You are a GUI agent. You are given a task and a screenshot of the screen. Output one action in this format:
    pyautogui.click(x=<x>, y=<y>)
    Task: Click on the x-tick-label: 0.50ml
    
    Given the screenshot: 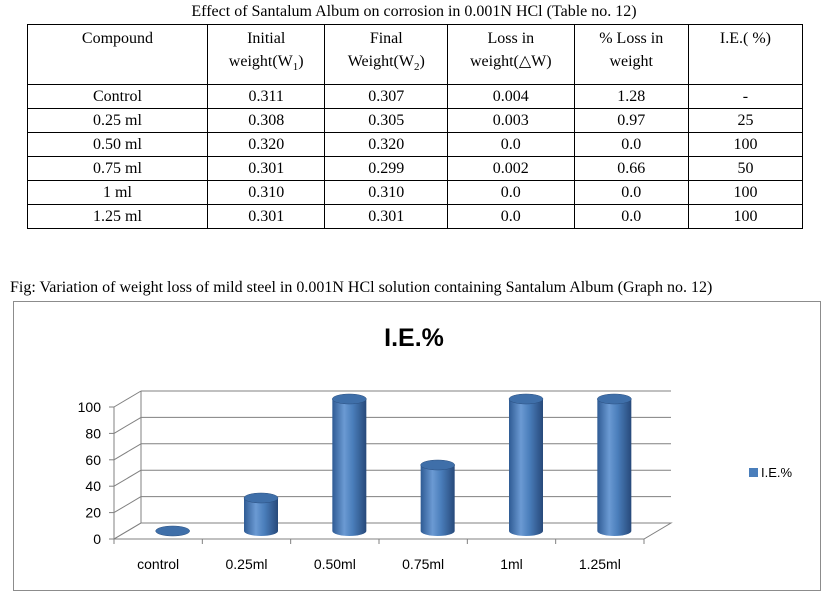 What is the action you would take?
    pyautogui.click(x=335, y=564)
    